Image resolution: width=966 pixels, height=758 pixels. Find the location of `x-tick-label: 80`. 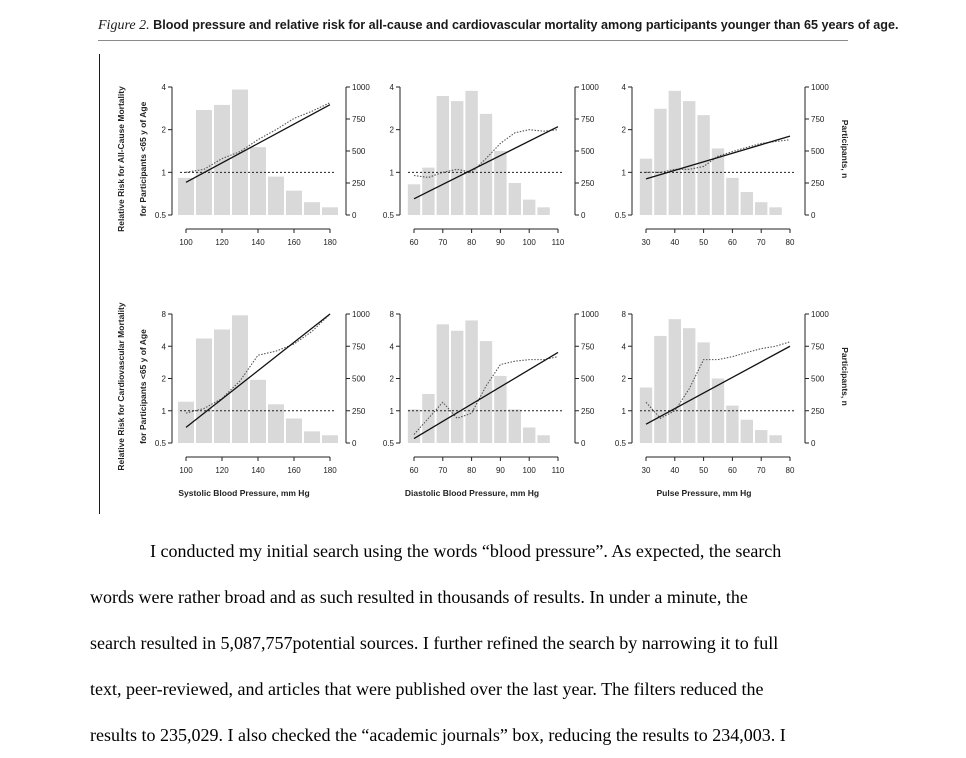

x-tick-label: 80 is located at coordinates (471, 470).